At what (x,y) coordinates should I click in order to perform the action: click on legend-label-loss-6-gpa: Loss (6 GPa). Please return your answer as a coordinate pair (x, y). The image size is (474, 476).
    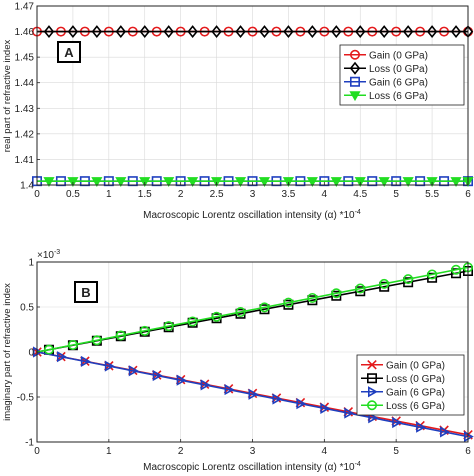
    Looking at the image, I should click on (398, 96).